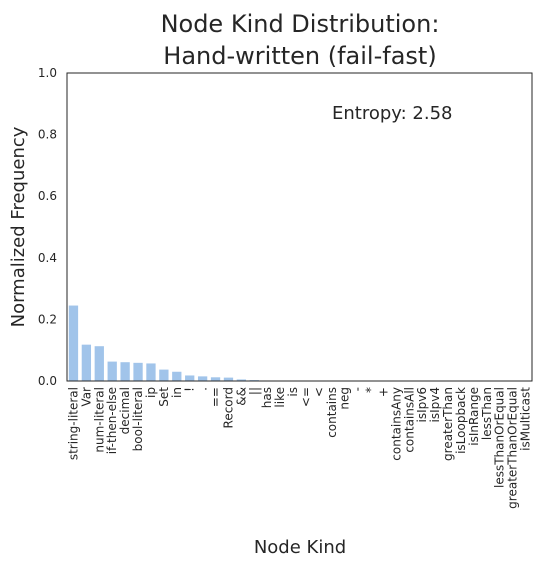 The image size is (542, 567). I want to click on x-tick-label: contains, so click(332, 412).